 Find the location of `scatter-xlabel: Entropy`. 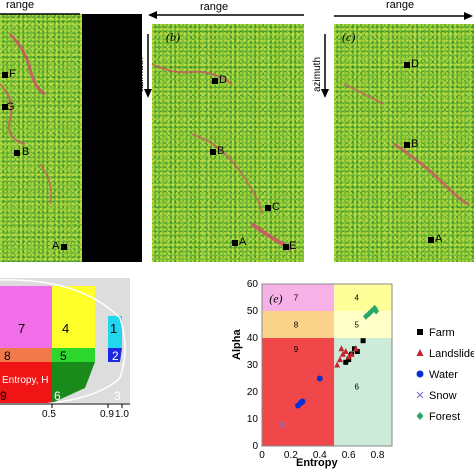

scatter-xlabel: Entropy is located at coordinates (317, 463).